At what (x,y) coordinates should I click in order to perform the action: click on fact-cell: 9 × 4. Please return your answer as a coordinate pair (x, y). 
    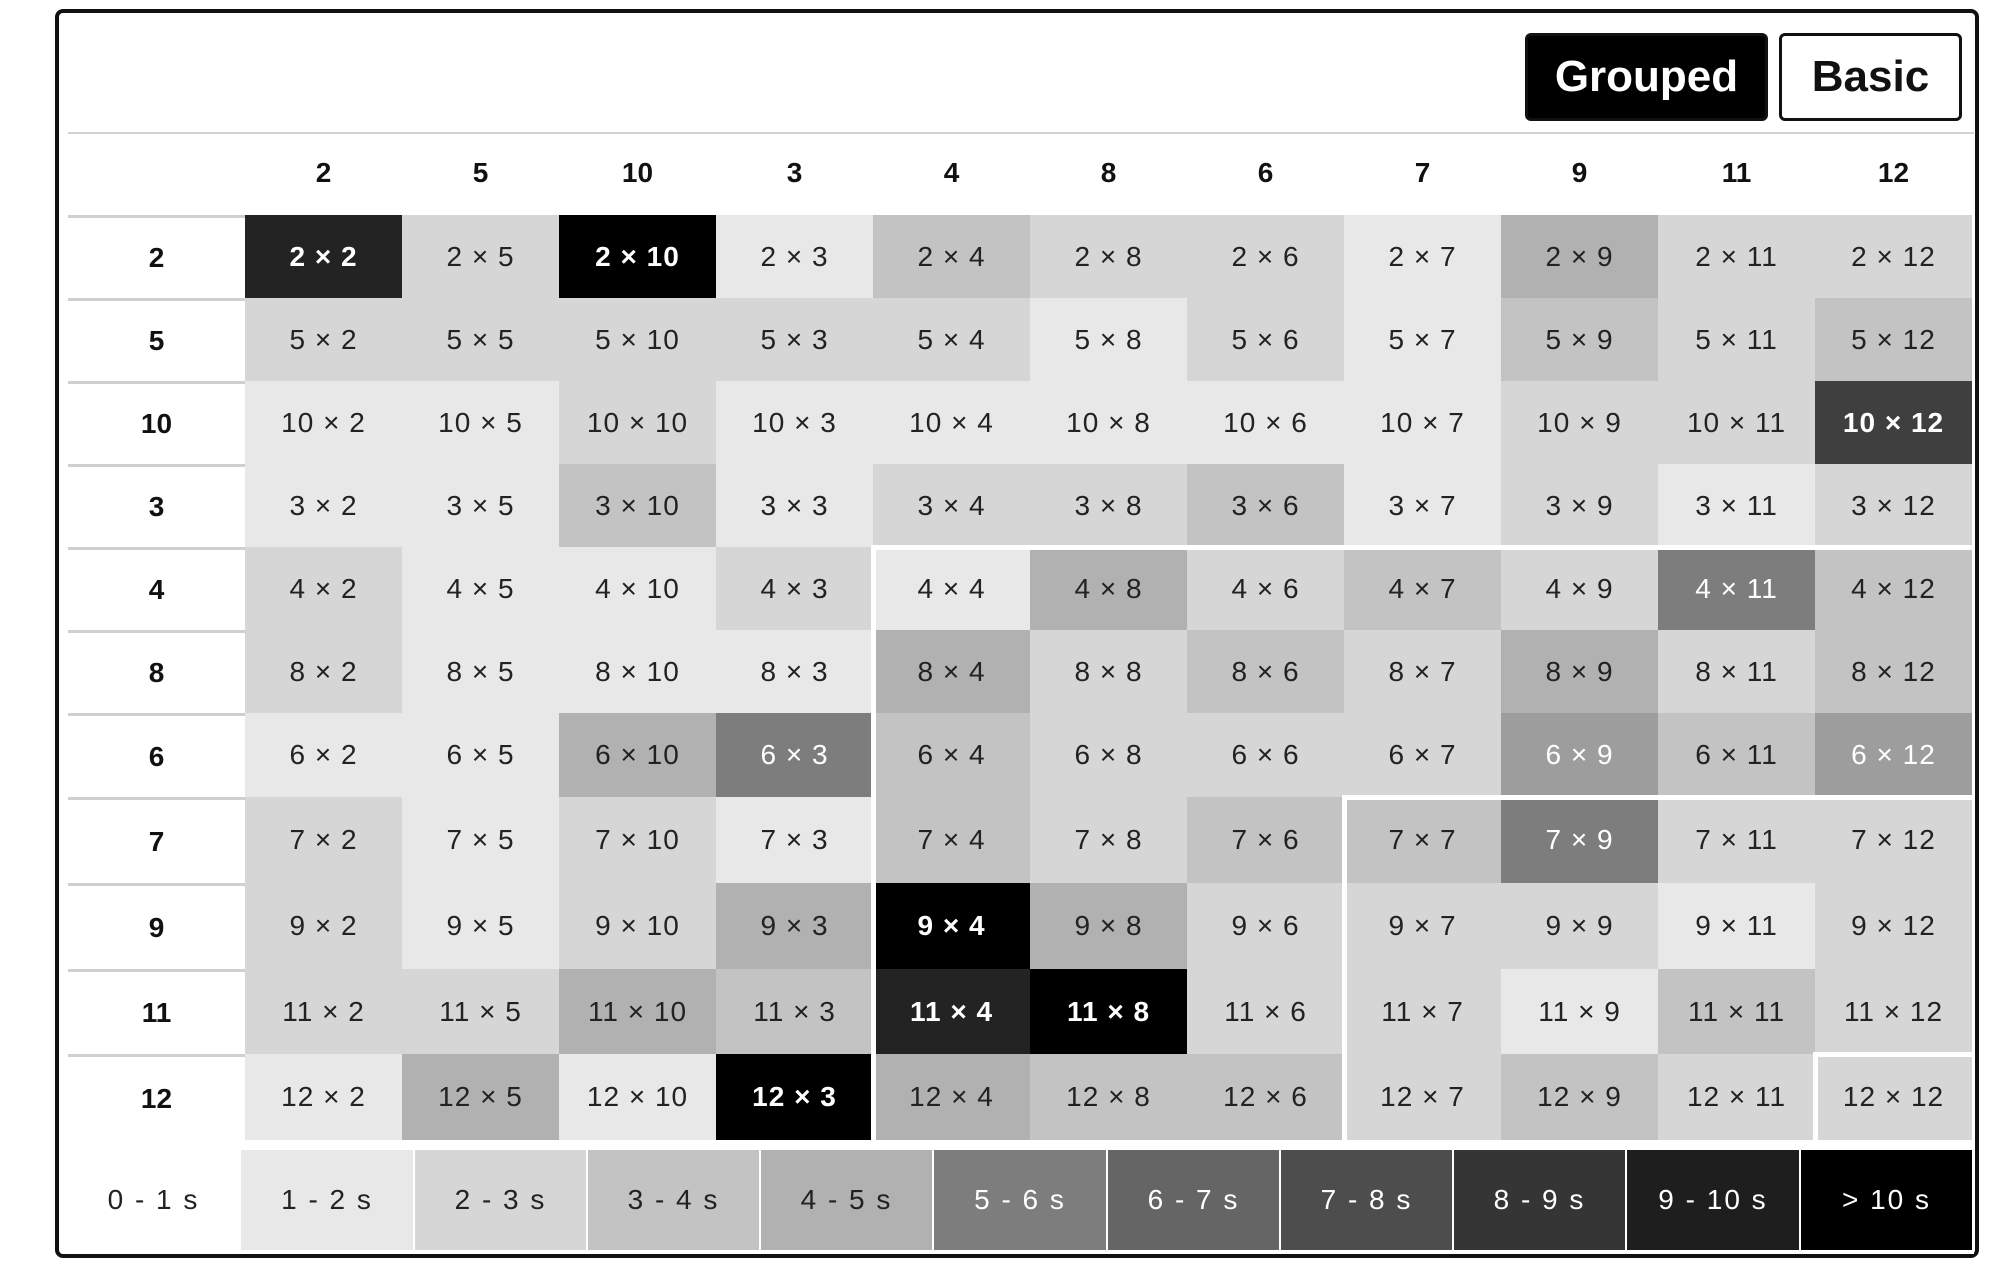
    Looking at the image, I should click on (951, 926).